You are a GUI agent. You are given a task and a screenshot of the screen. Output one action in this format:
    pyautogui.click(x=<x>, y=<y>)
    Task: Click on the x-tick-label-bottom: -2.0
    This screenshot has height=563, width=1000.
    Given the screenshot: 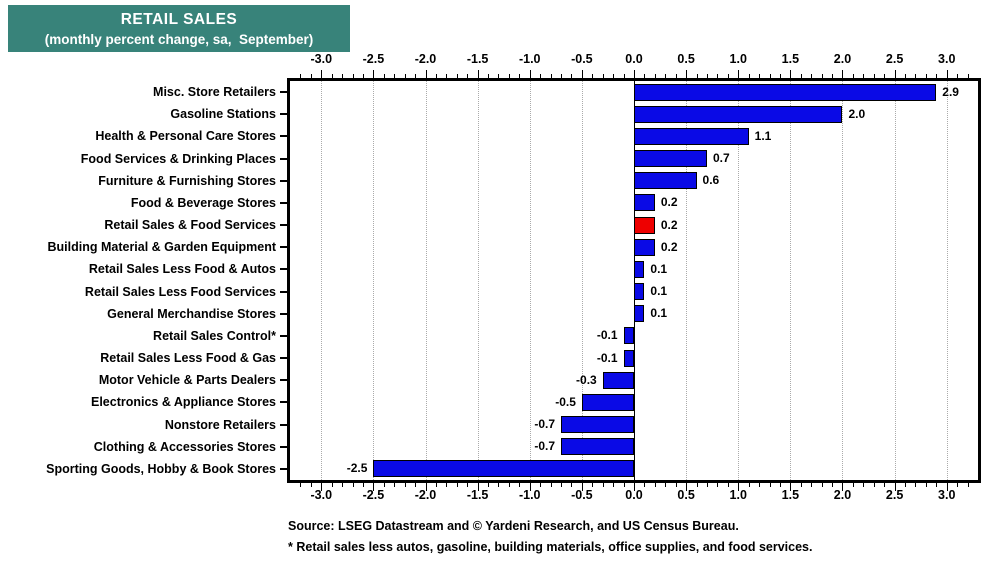 What is the action you would take?
    pyautogui.click(x=425, y=495)
    